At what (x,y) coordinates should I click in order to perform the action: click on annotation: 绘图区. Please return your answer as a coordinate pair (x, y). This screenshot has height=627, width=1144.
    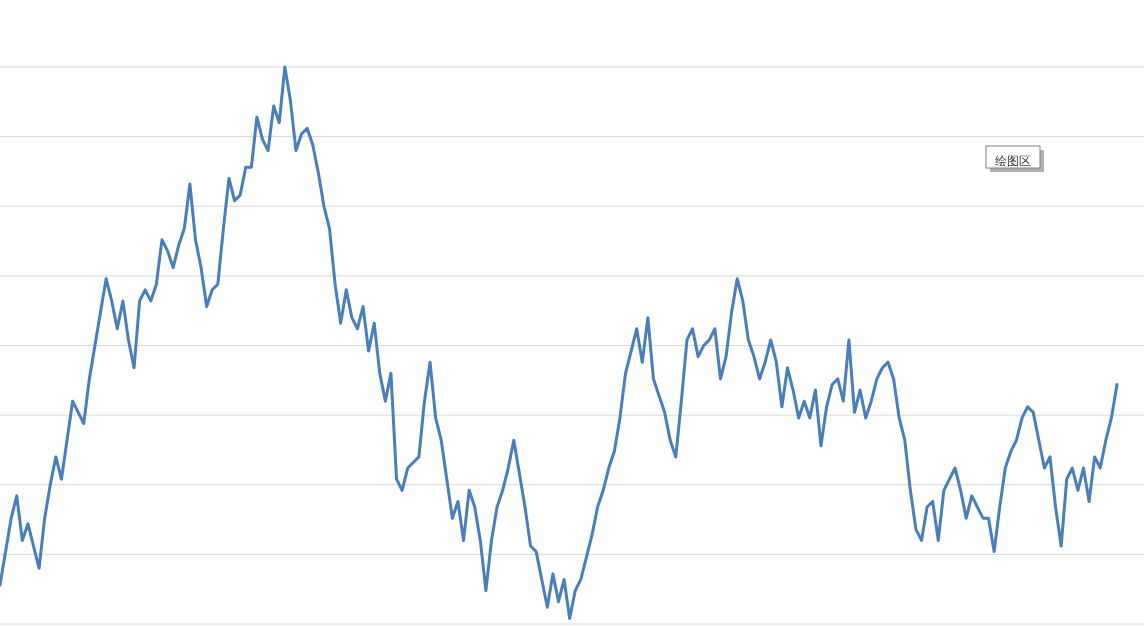
    Looking at the image, I should click on (1013, 160).